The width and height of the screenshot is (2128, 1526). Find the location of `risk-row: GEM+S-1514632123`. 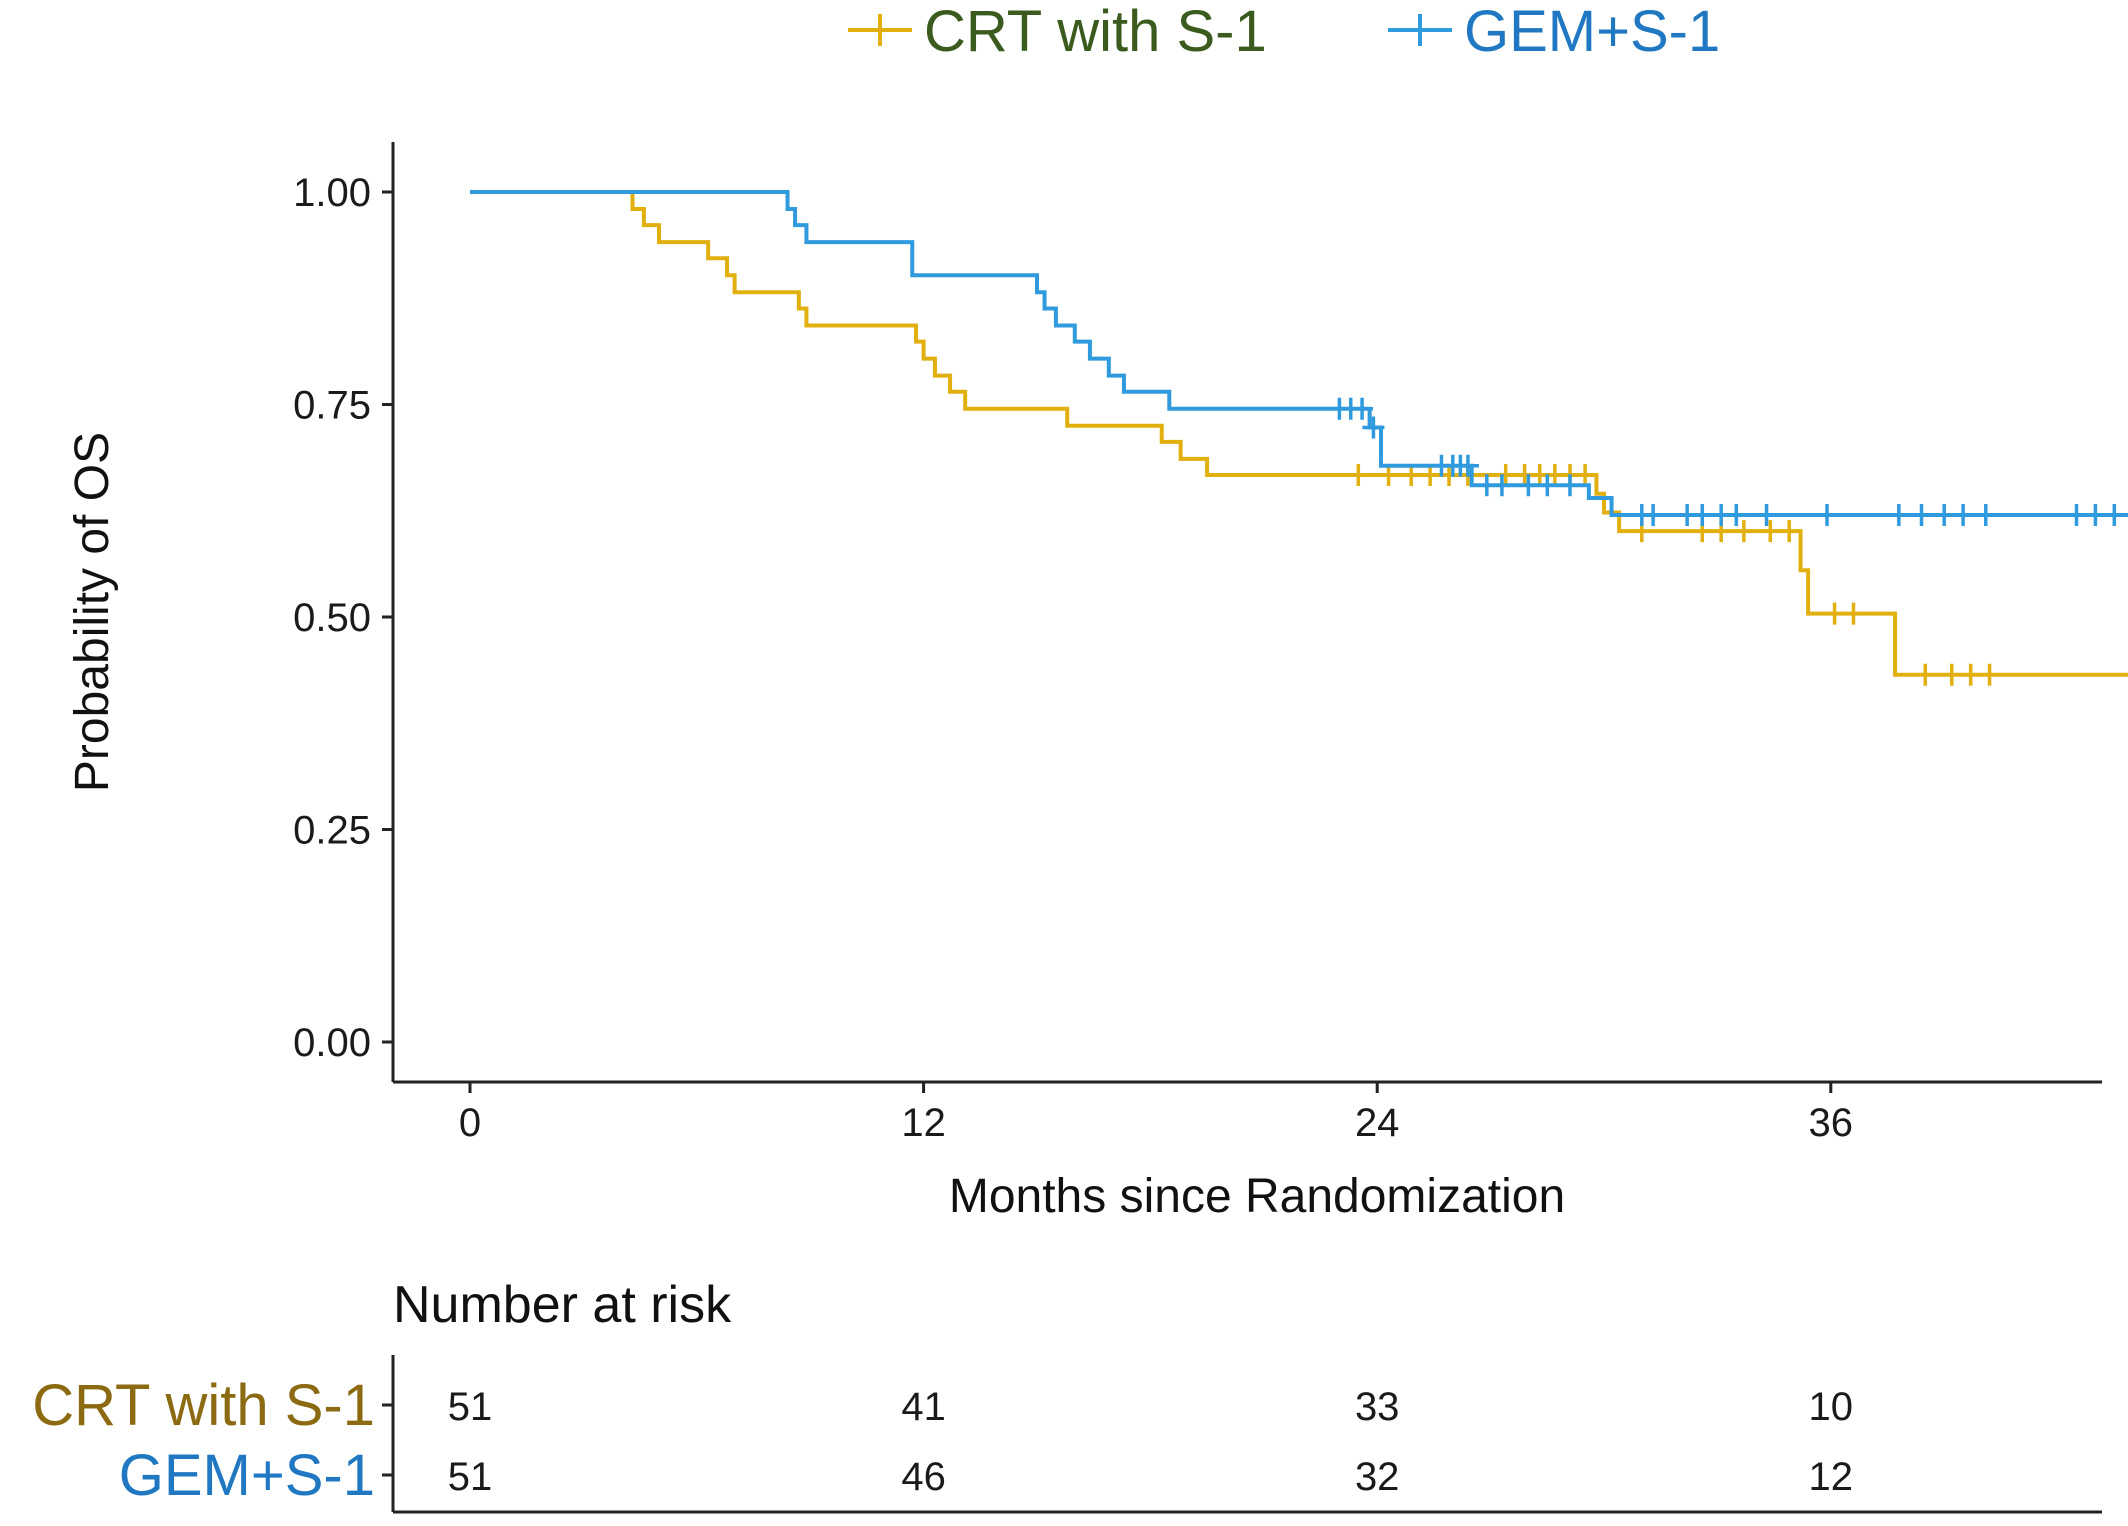

risk-row: GEM+S-1514632123 is located at coordinates (986, 1475).